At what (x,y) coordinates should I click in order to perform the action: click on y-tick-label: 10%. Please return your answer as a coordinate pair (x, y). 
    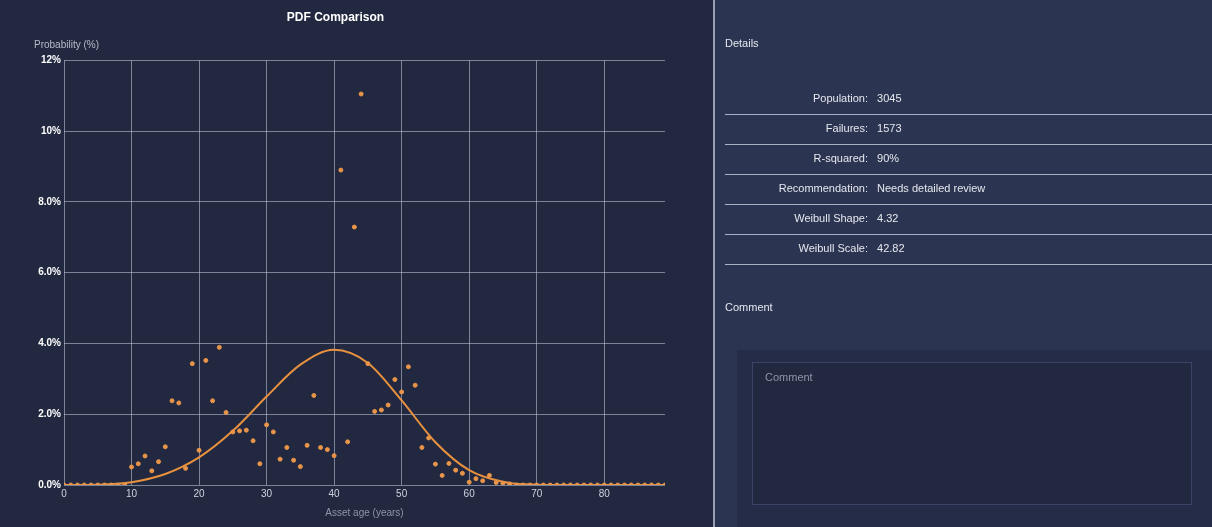
    Looking at the image, I should click on (51, 130).